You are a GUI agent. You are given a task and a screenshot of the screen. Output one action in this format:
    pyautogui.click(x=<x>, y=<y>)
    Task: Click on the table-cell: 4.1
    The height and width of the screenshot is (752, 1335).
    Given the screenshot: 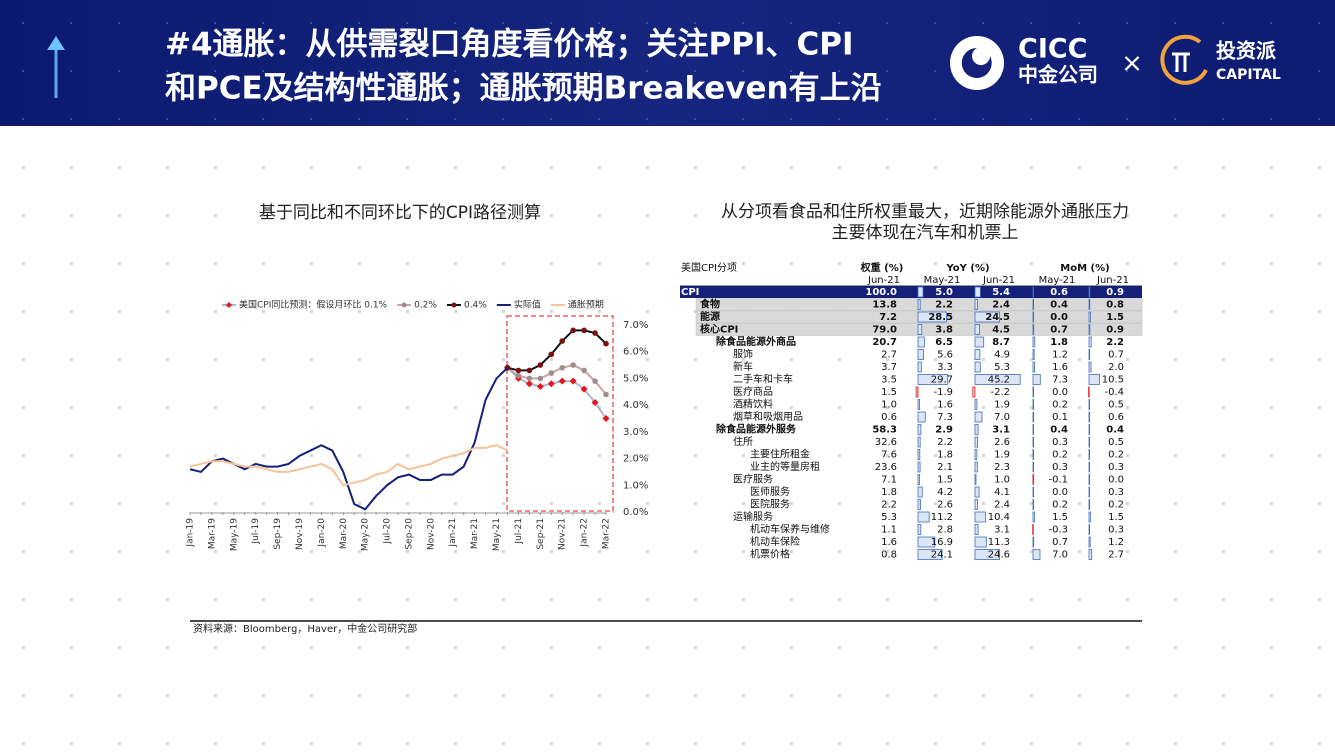 What is the action you would take?
    pyautogui.click(x=1002, y=492)
    